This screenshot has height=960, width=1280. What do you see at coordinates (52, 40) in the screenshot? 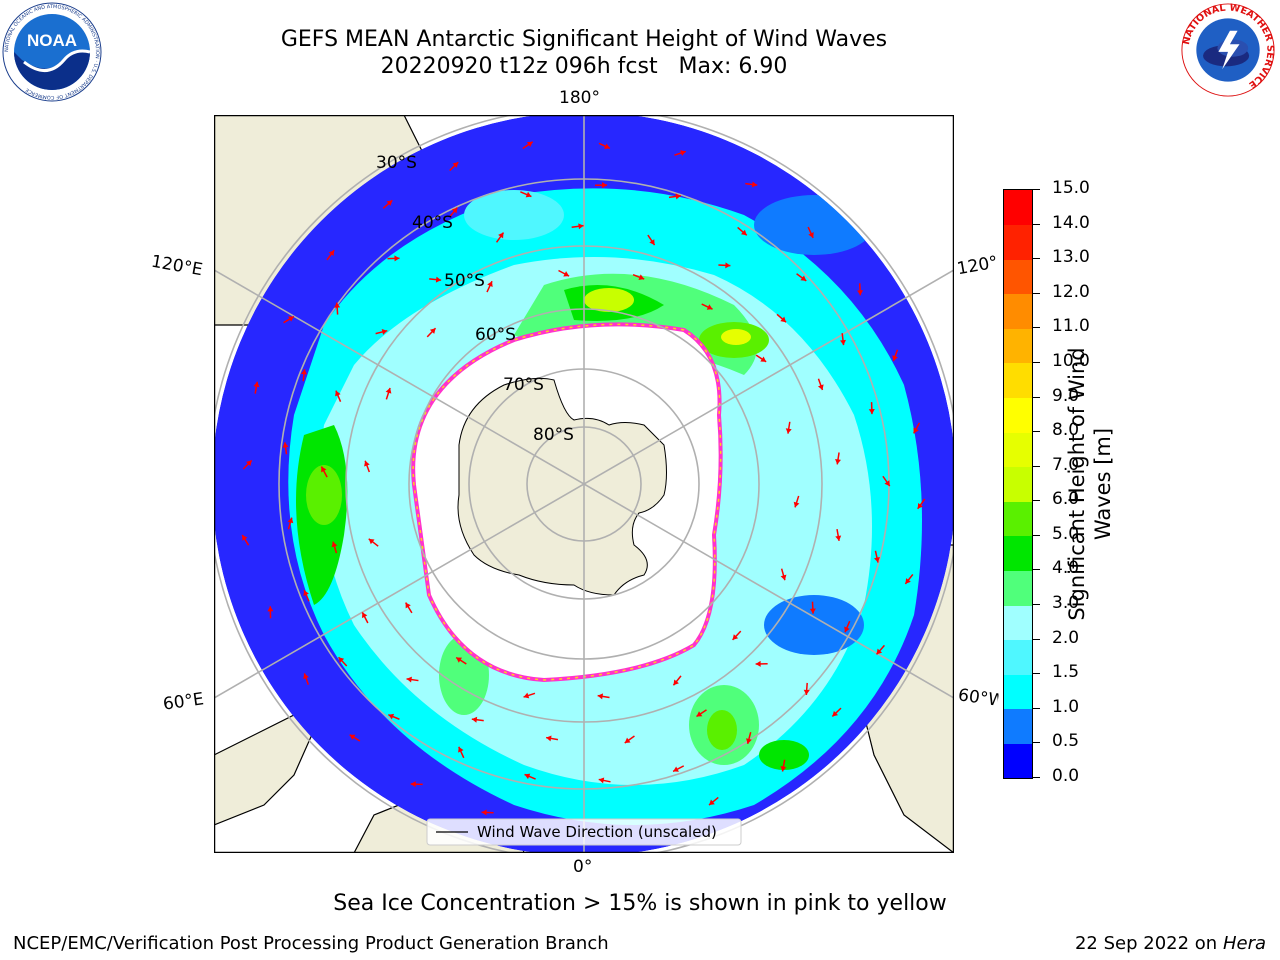
I see `svg-text: NOAA` at bounding box center [52, 40].